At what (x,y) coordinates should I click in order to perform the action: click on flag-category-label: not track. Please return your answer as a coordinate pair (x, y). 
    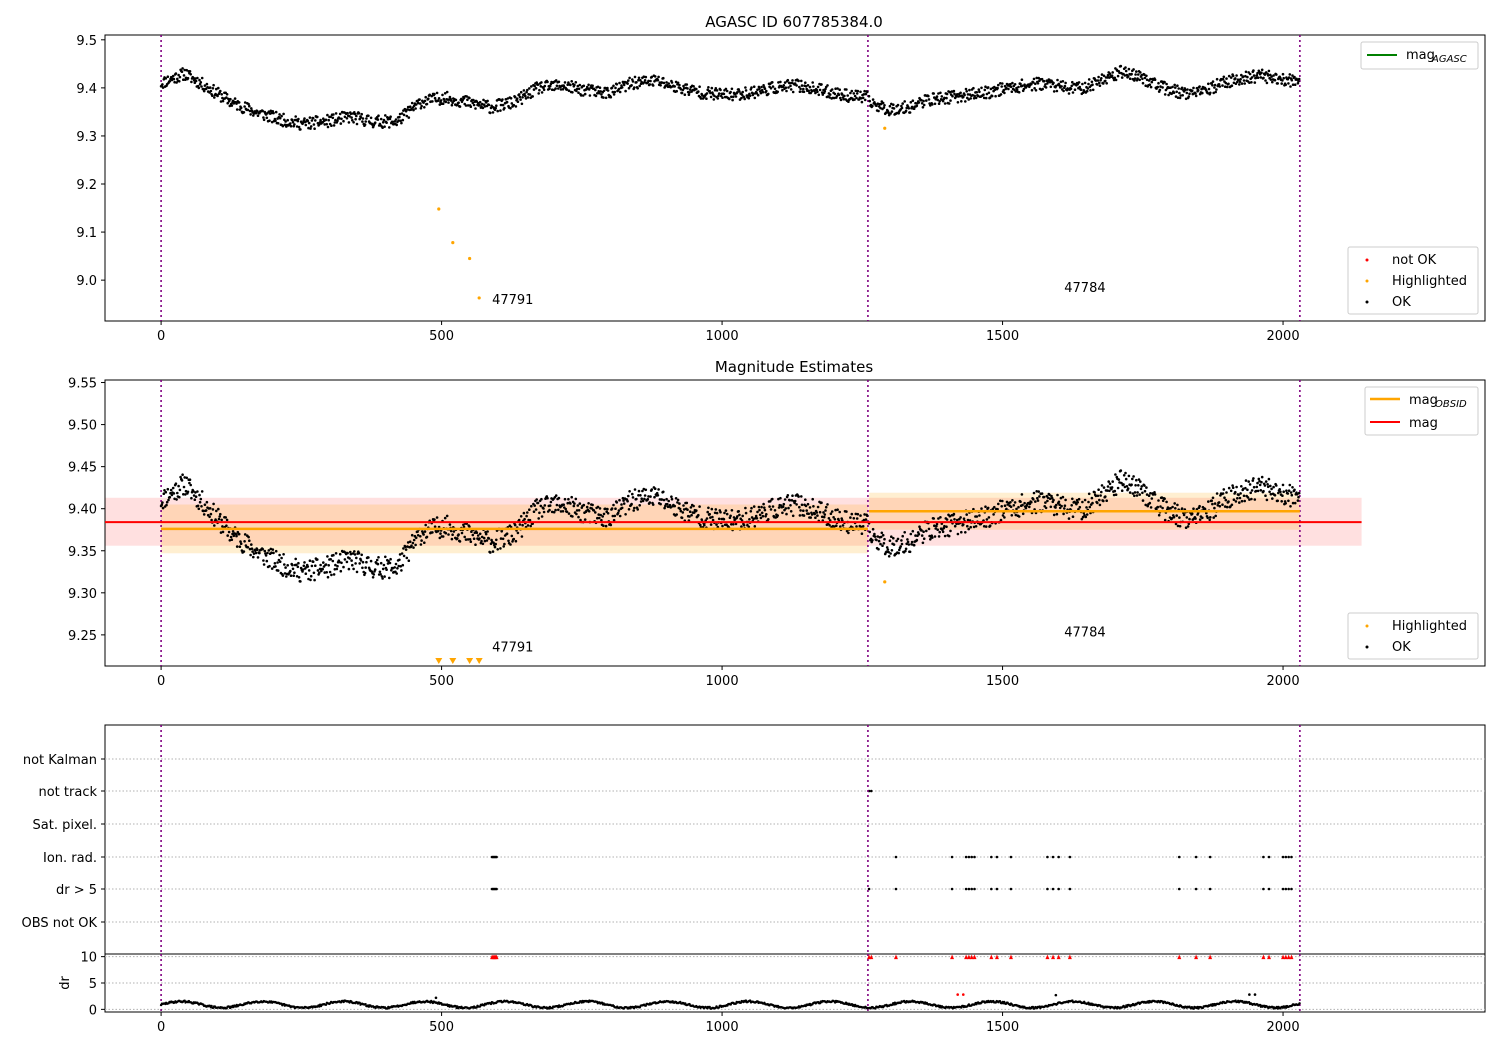
    Looking at the image, I should click on (67, 792).